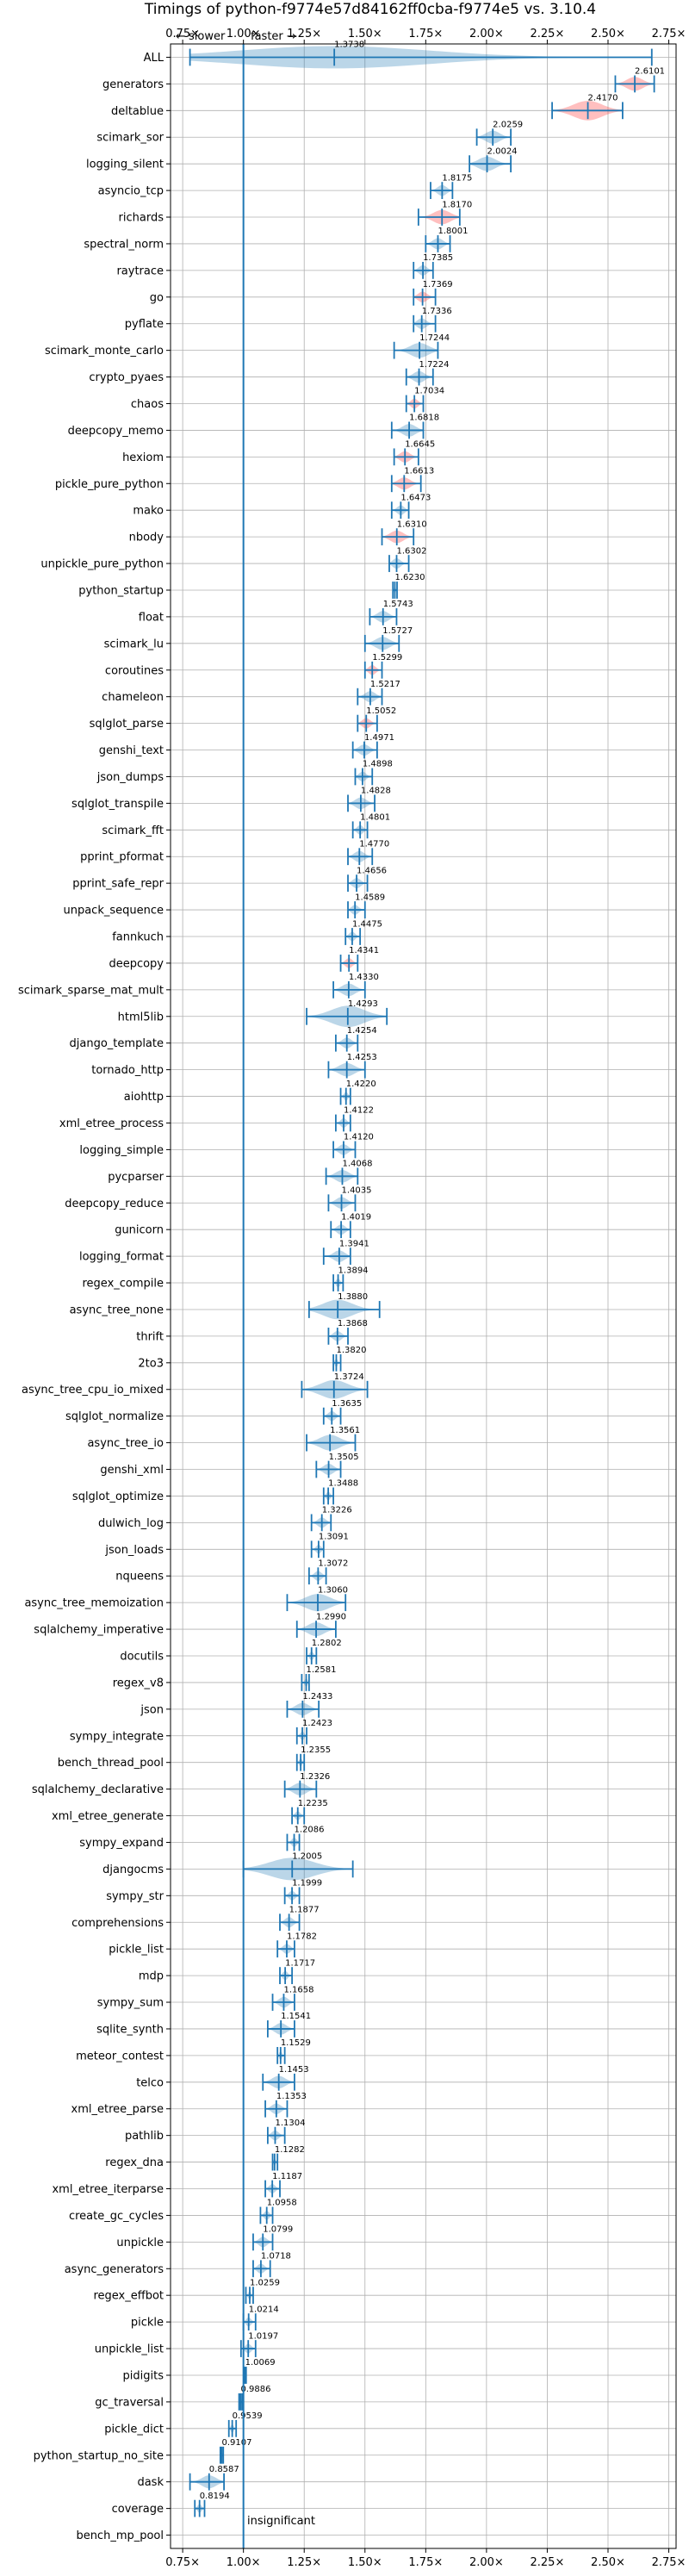 Image resolution: width=689 pixels, height=2576 pixels. Describe the element at coordinates (419, 472) in the screenshot. I see `value-label-pickle_pure_python: 1.6613` at that location.